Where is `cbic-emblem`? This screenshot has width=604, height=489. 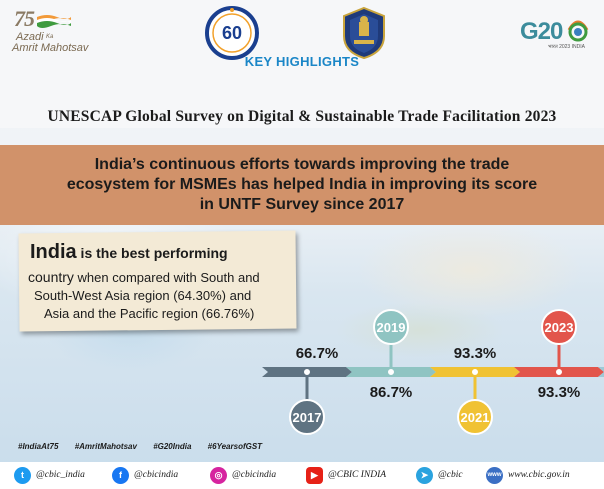 cbic-emblem is located at coordinates (364, 33).